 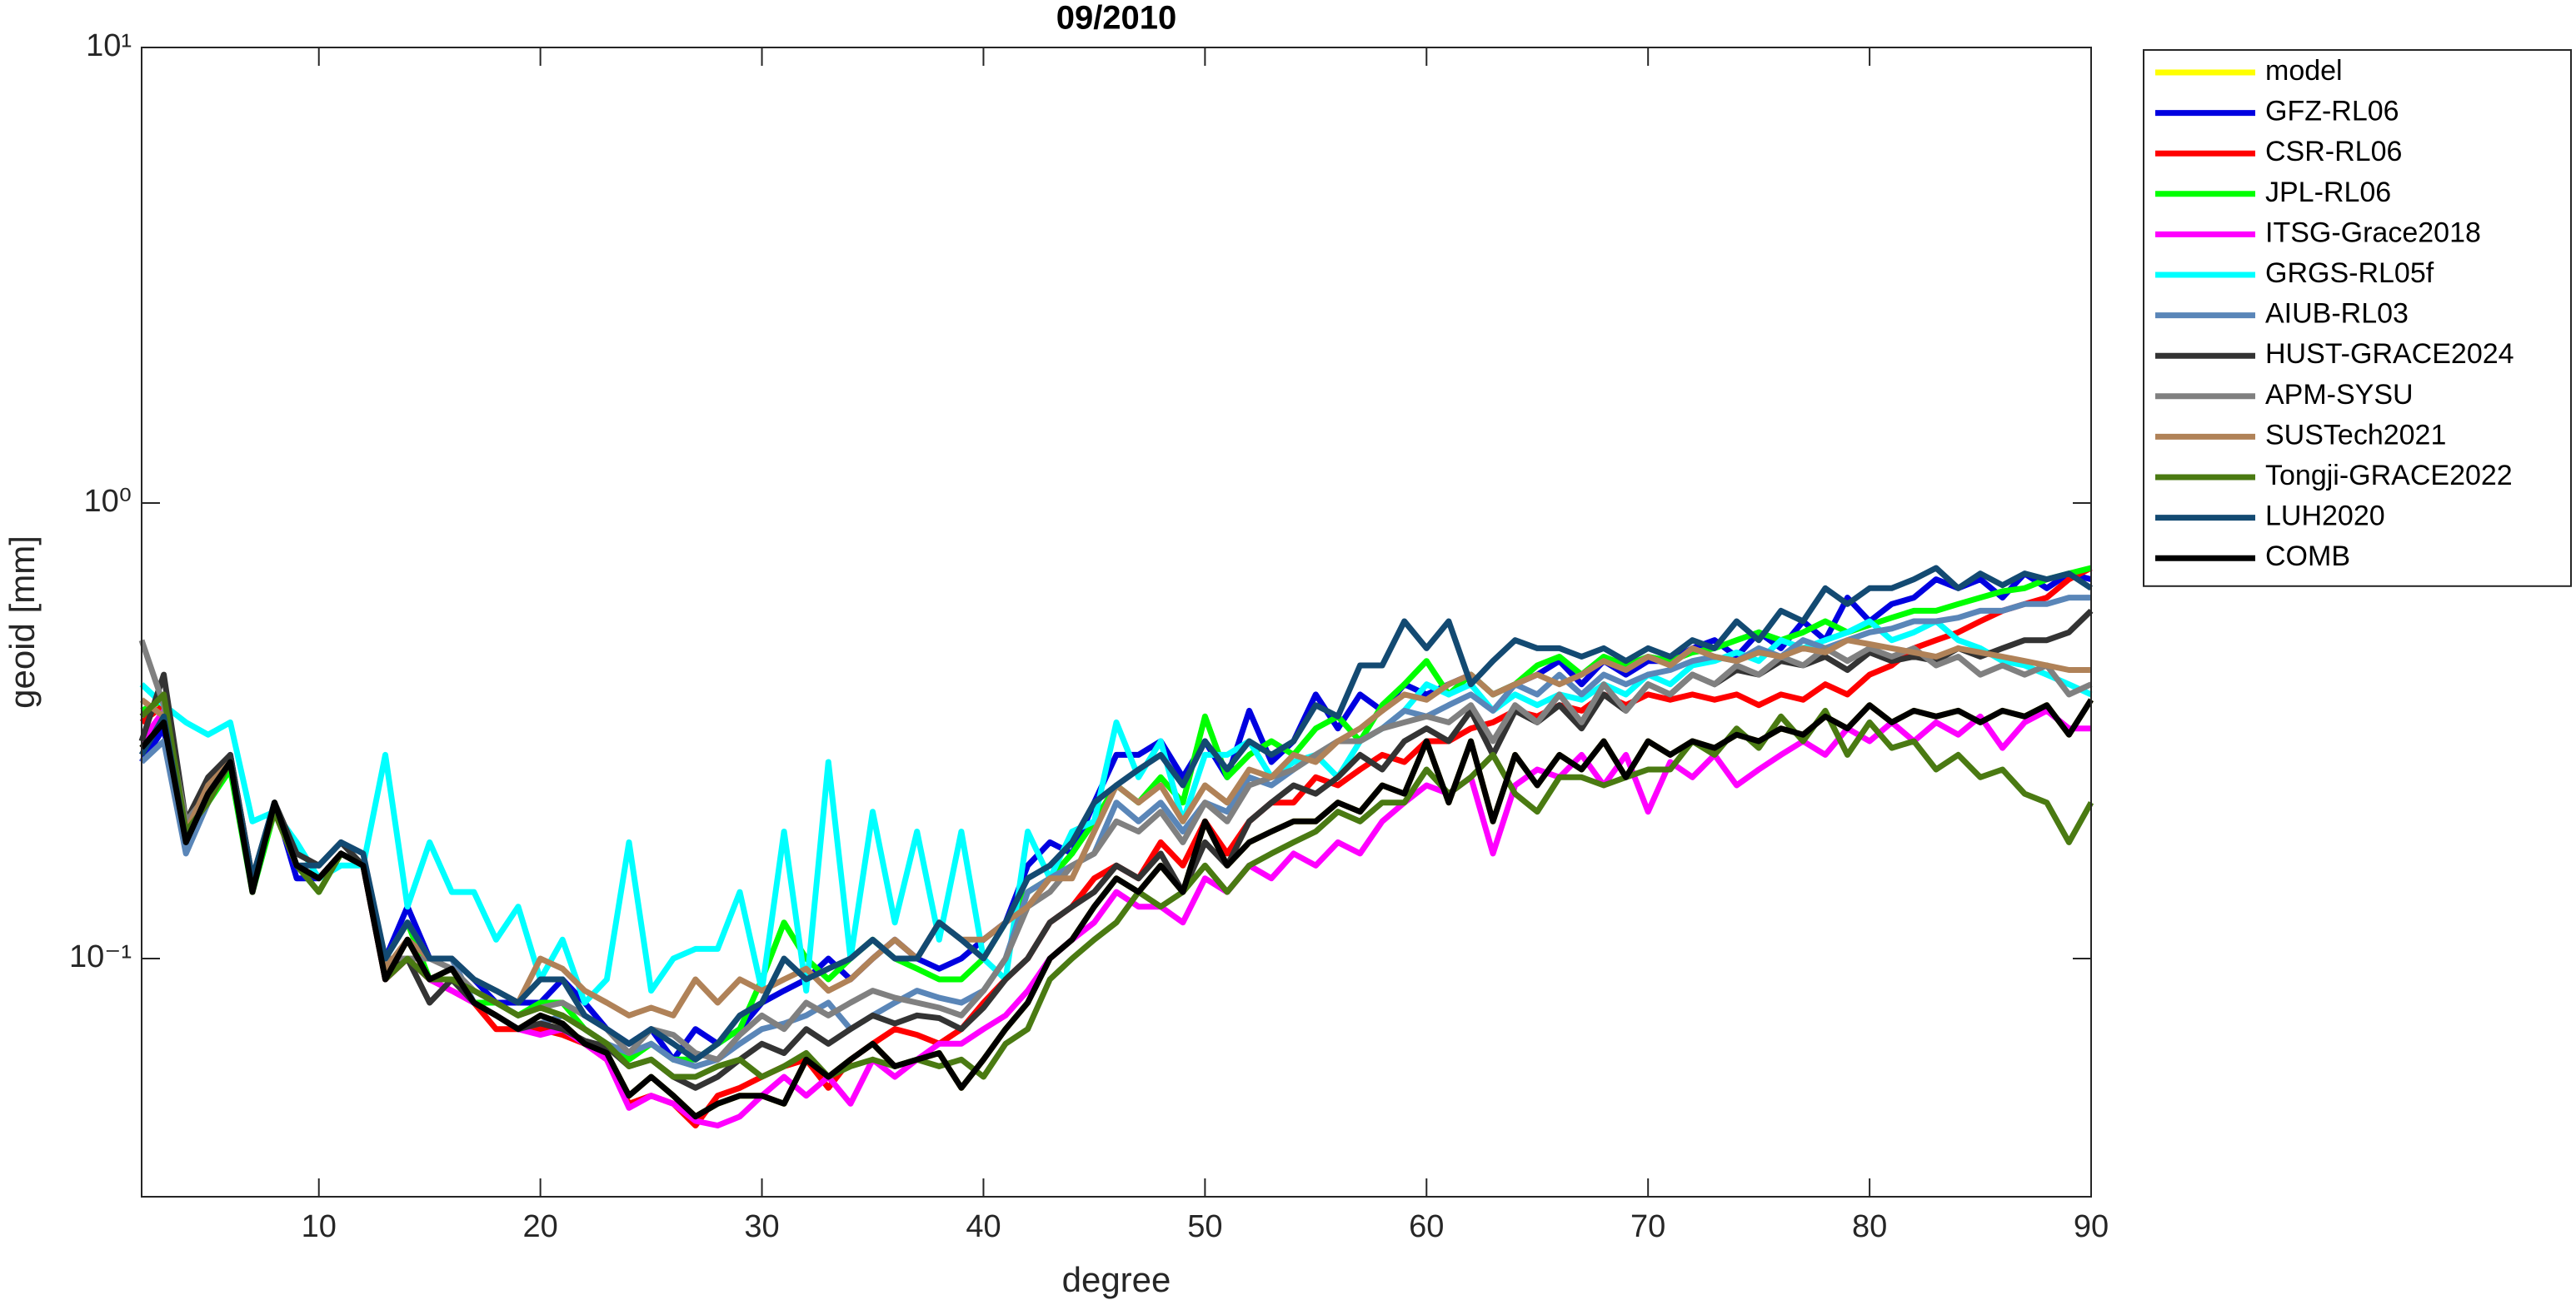 What do you see at coordinates (2328, 192) in the screenshot?
I see `legend-label: JPL-RL06` at bounding box center [2328, 192].